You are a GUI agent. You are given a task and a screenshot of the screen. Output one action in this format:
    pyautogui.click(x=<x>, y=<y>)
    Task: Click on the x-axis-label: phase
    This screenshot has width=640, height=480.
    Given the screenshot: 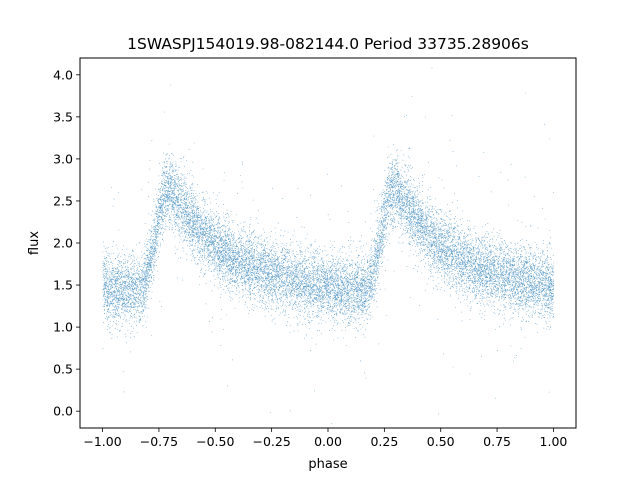 What is the action you would take?
    pyautogui.click(x=327, y=464)
    